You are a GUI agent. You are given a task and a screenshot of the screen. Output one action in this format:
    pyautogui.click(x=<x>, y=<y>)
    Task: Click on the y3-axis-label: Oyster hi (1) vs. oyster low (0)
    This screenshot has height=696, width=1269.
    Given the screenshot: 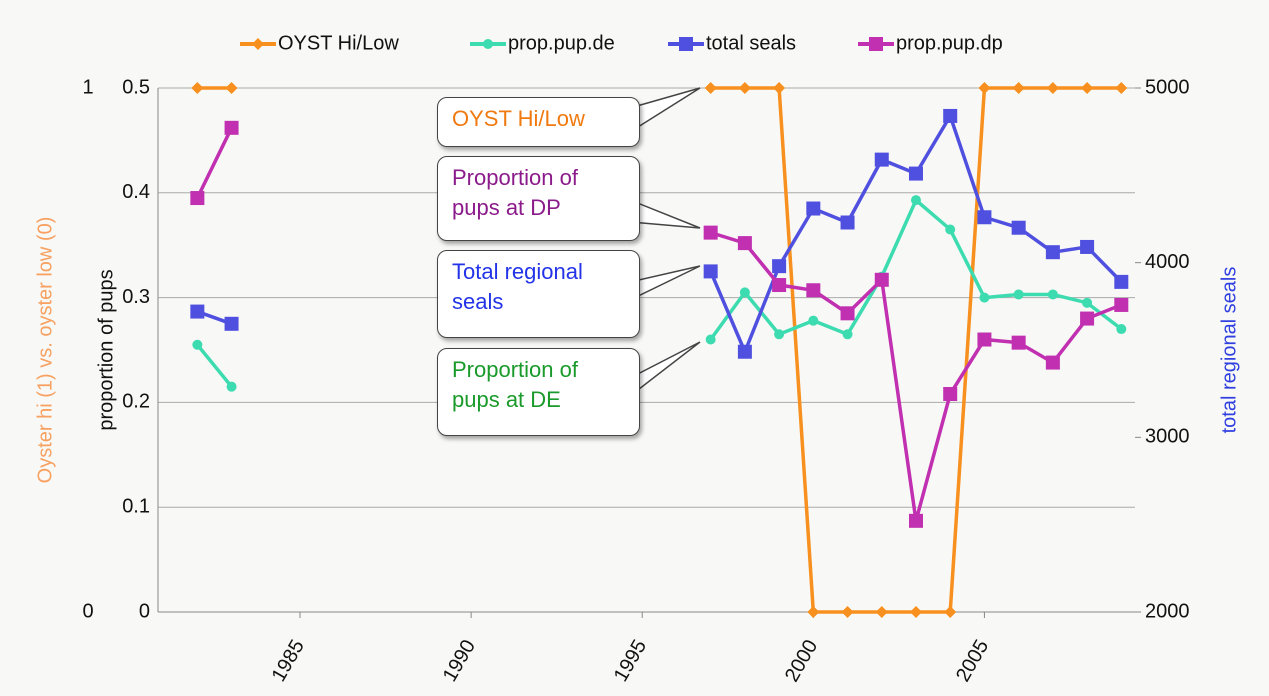 What is the action you would take?
    pyautogui.click(x=45, y=350)
    